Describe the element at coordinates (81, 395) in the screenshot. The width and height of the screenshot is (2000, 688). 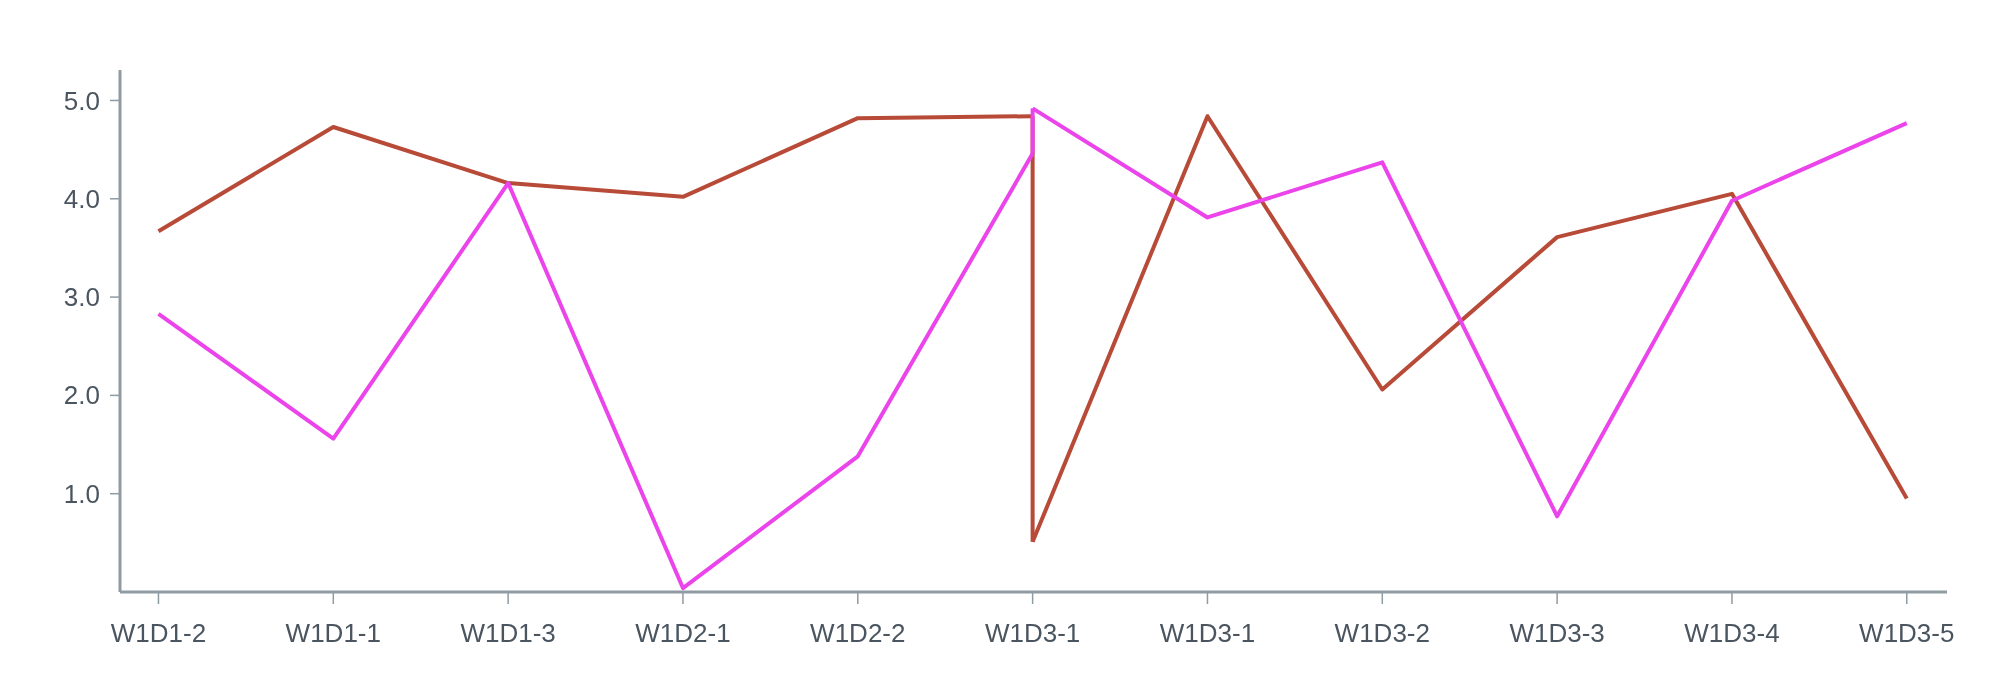
I see `y-tick-label: 2.0` at that location.